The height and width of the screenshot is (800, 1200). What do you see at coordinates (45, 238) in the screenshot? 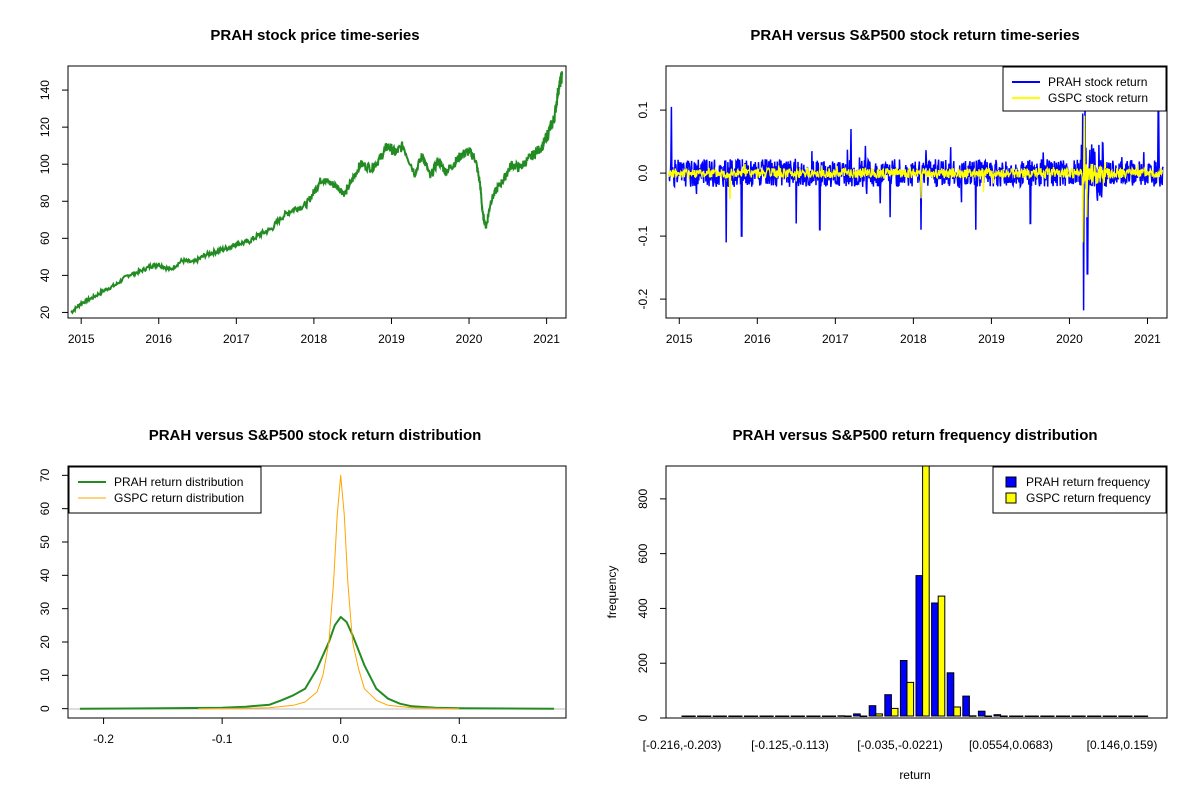
I see `price-y-tick-label: 60` at bounding box center [45, 238].